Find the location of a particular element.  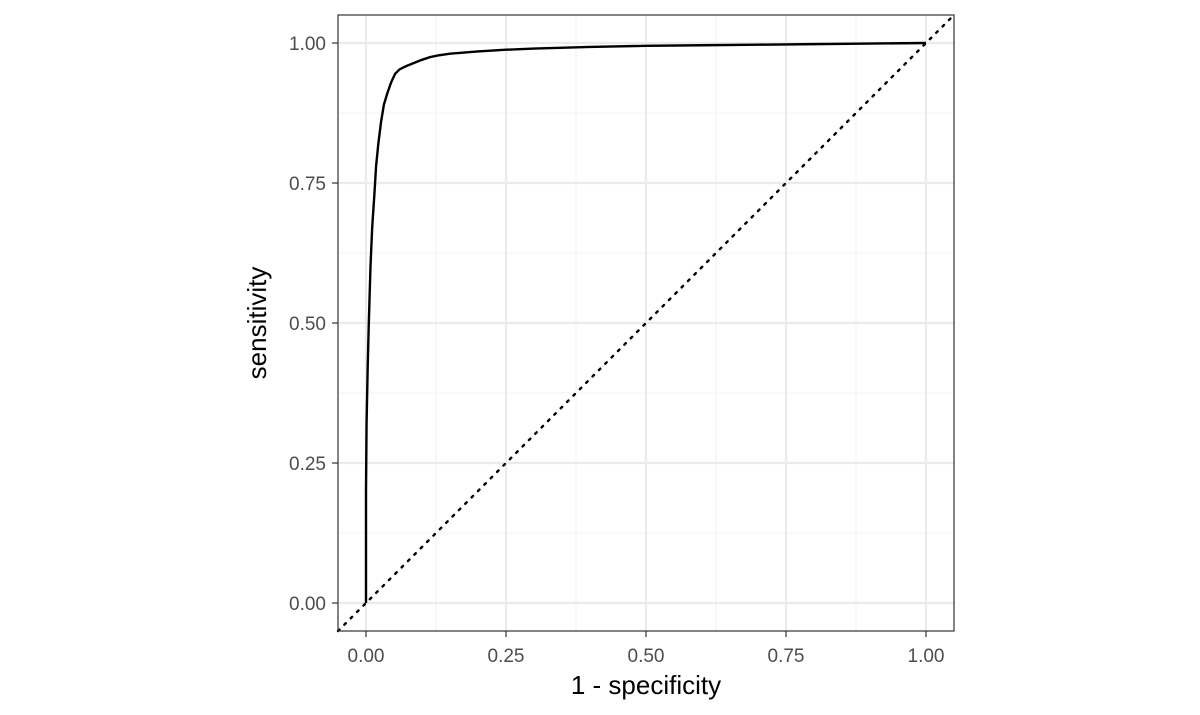

y-axis-title: sensitivity is located at coordinates (257, 323).